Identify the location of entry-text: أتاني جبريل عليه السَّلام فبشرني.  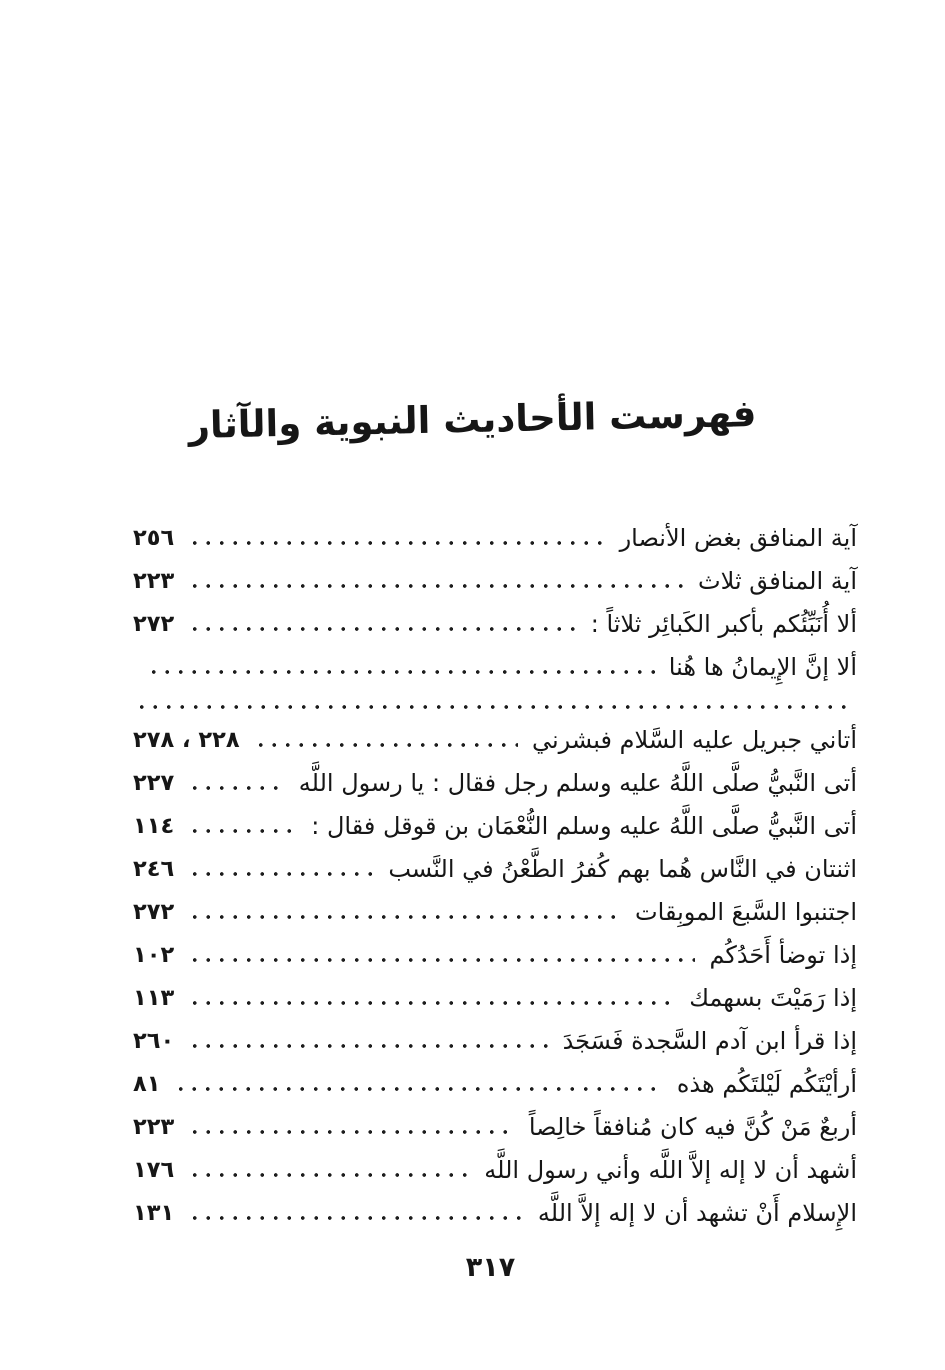
(694, 739).